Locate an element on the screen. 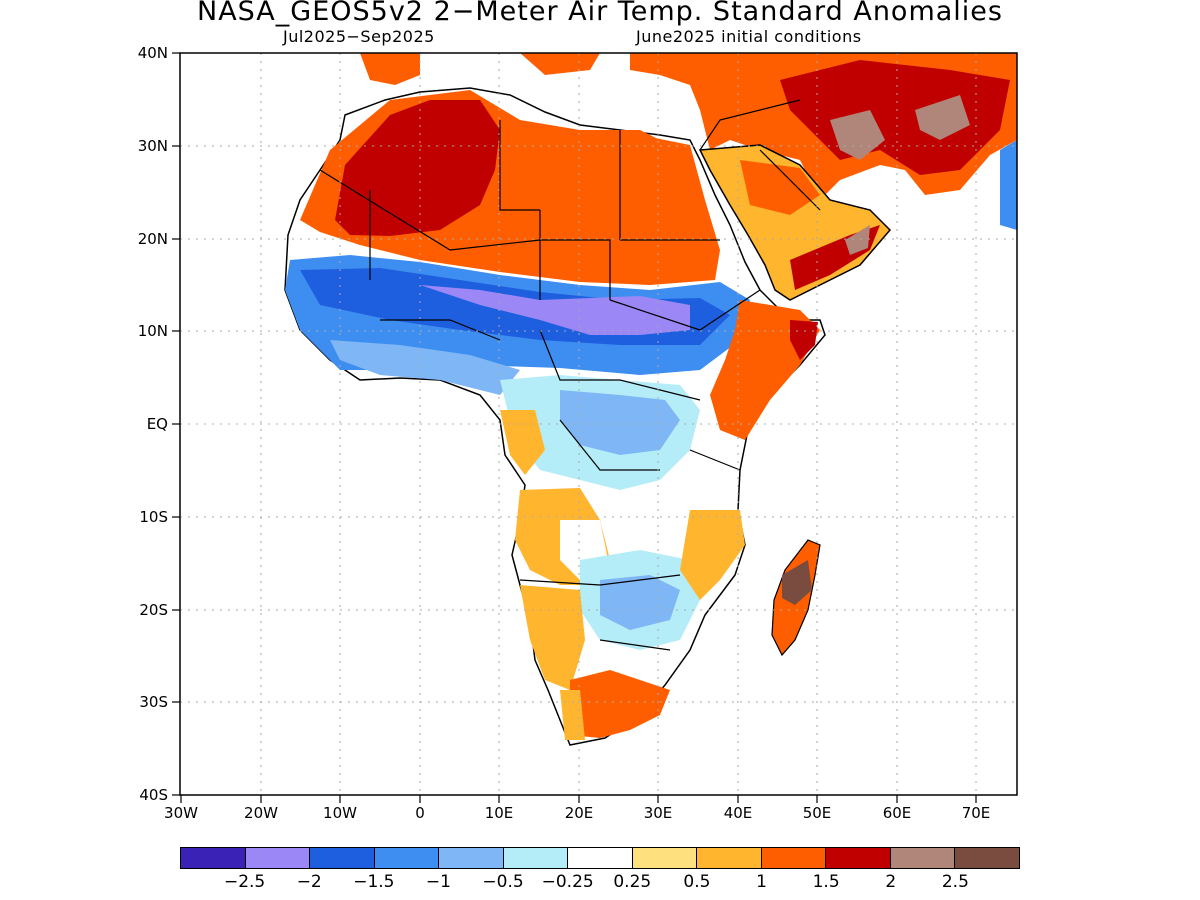 The width and height of the screenshot is (1200, 900). iberia-region is located at coordinates (390, 69).